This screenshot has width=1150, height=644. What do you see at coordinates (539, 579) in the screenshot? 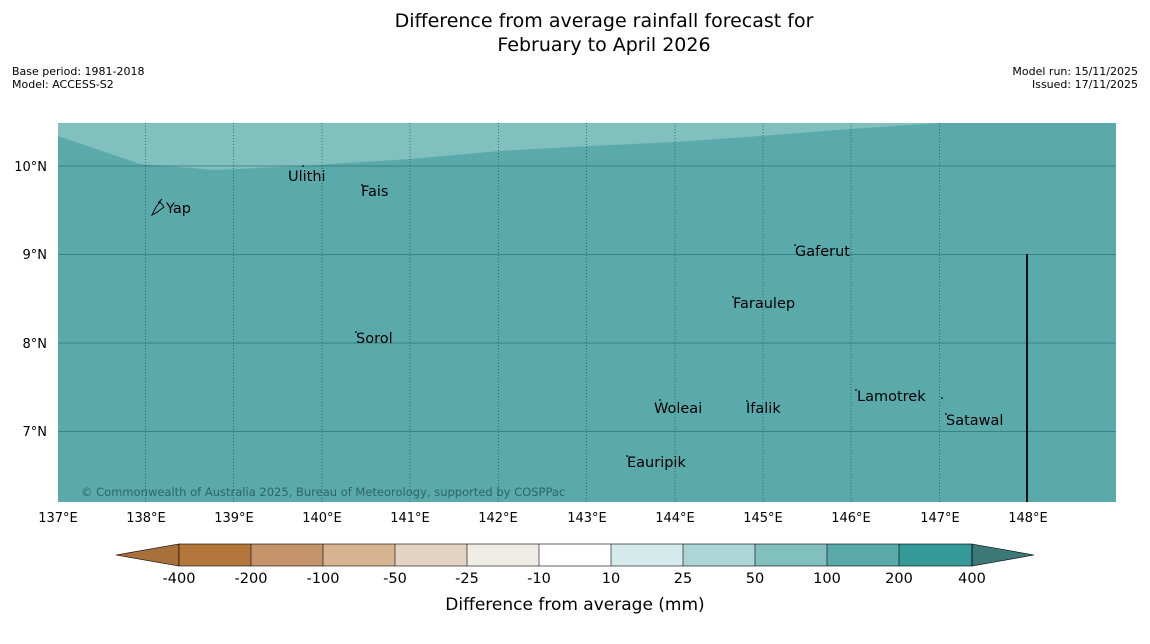
I see `colorbar-label: -10` at bounding box center [539, 579].